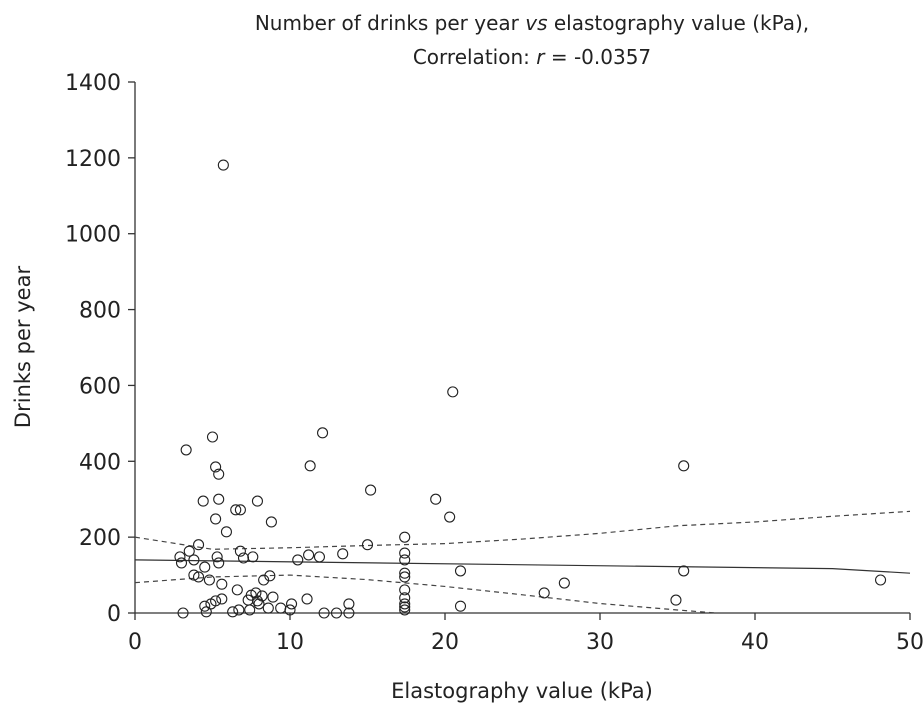 This screenshot has width=923, height=706. I want to click on title-part: vs, so click(536, 23).